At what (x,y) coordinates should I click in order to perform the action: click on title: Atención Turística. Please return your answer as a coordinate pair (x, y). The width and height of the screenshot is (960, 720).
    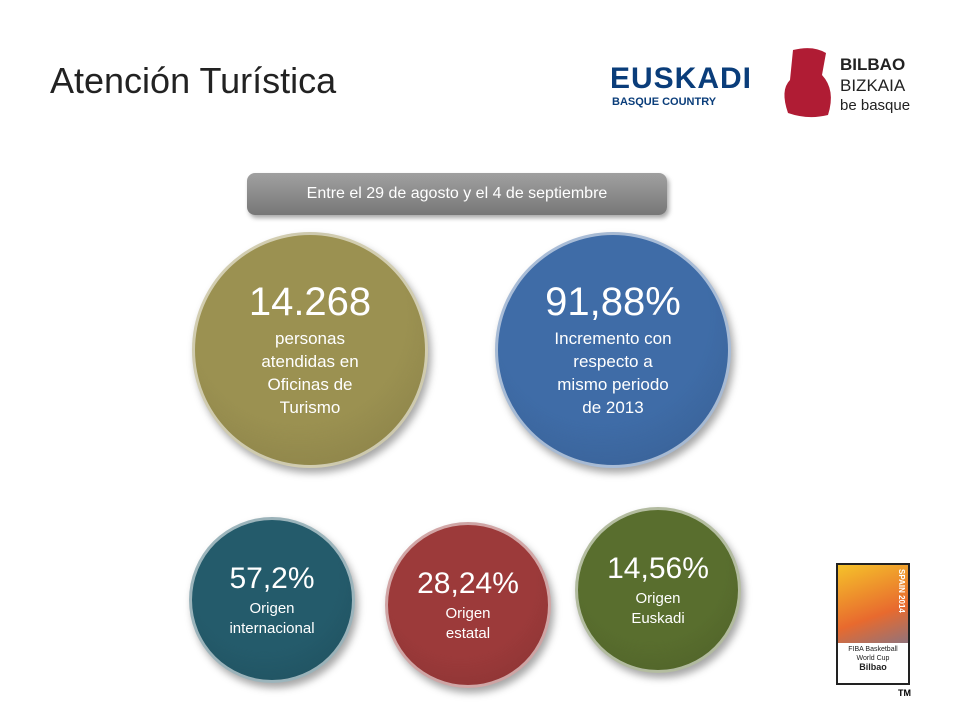
    Looking at the image, I should click on (193, 80).